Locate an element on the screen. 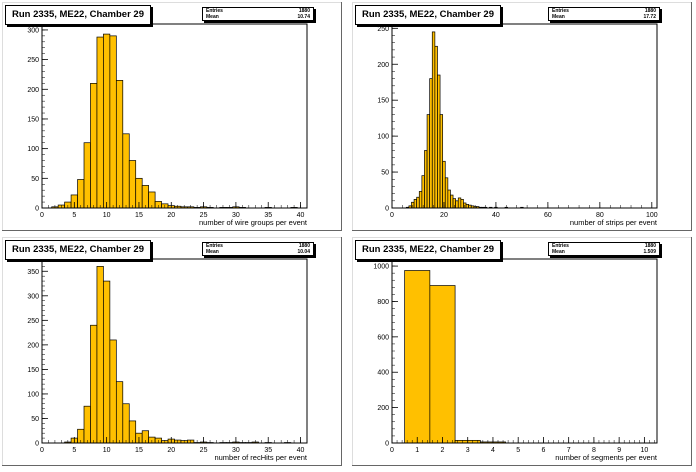 This screenshot has height=472, width=696. x-tick-label: 30 is located at coordinates (236, 450).